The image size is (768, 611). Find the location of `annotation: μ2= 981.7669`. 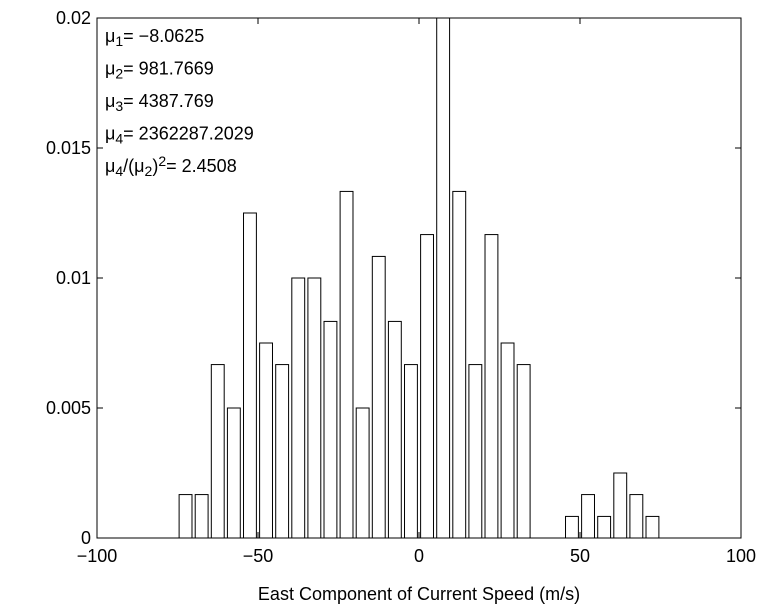

annotation: μ2= 981.7669 is located at coordinates (159, 70).